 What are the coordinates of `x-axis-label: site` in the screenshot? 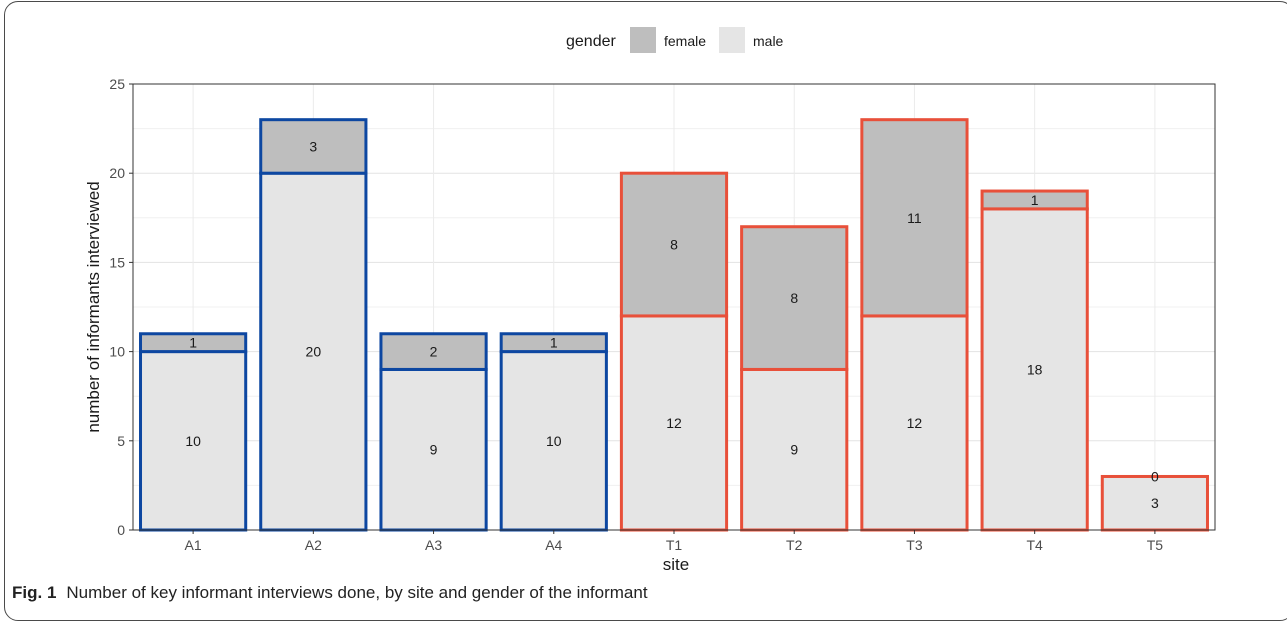 It's located at (676, 564).